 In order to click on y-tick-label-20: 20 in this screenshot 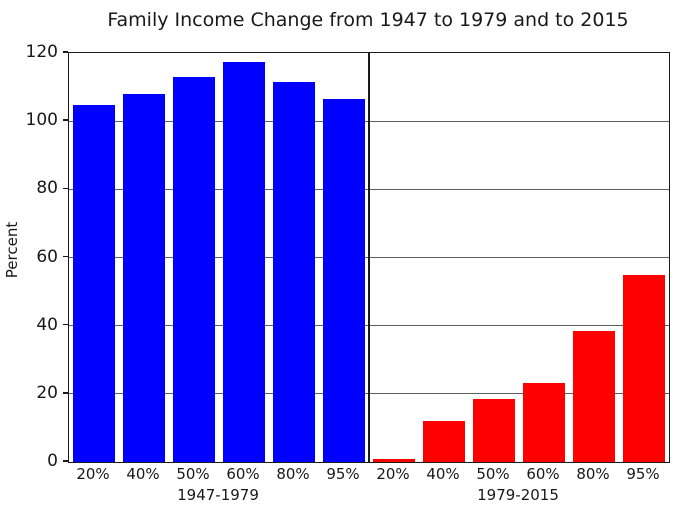, I will do `click(47, 392)`.